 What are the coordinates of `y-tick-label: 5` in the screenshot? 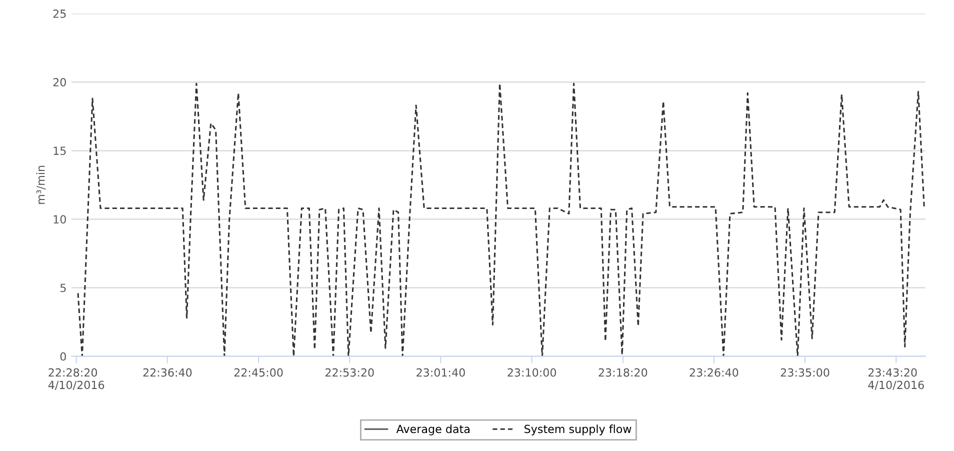 It's located at (63, 288).